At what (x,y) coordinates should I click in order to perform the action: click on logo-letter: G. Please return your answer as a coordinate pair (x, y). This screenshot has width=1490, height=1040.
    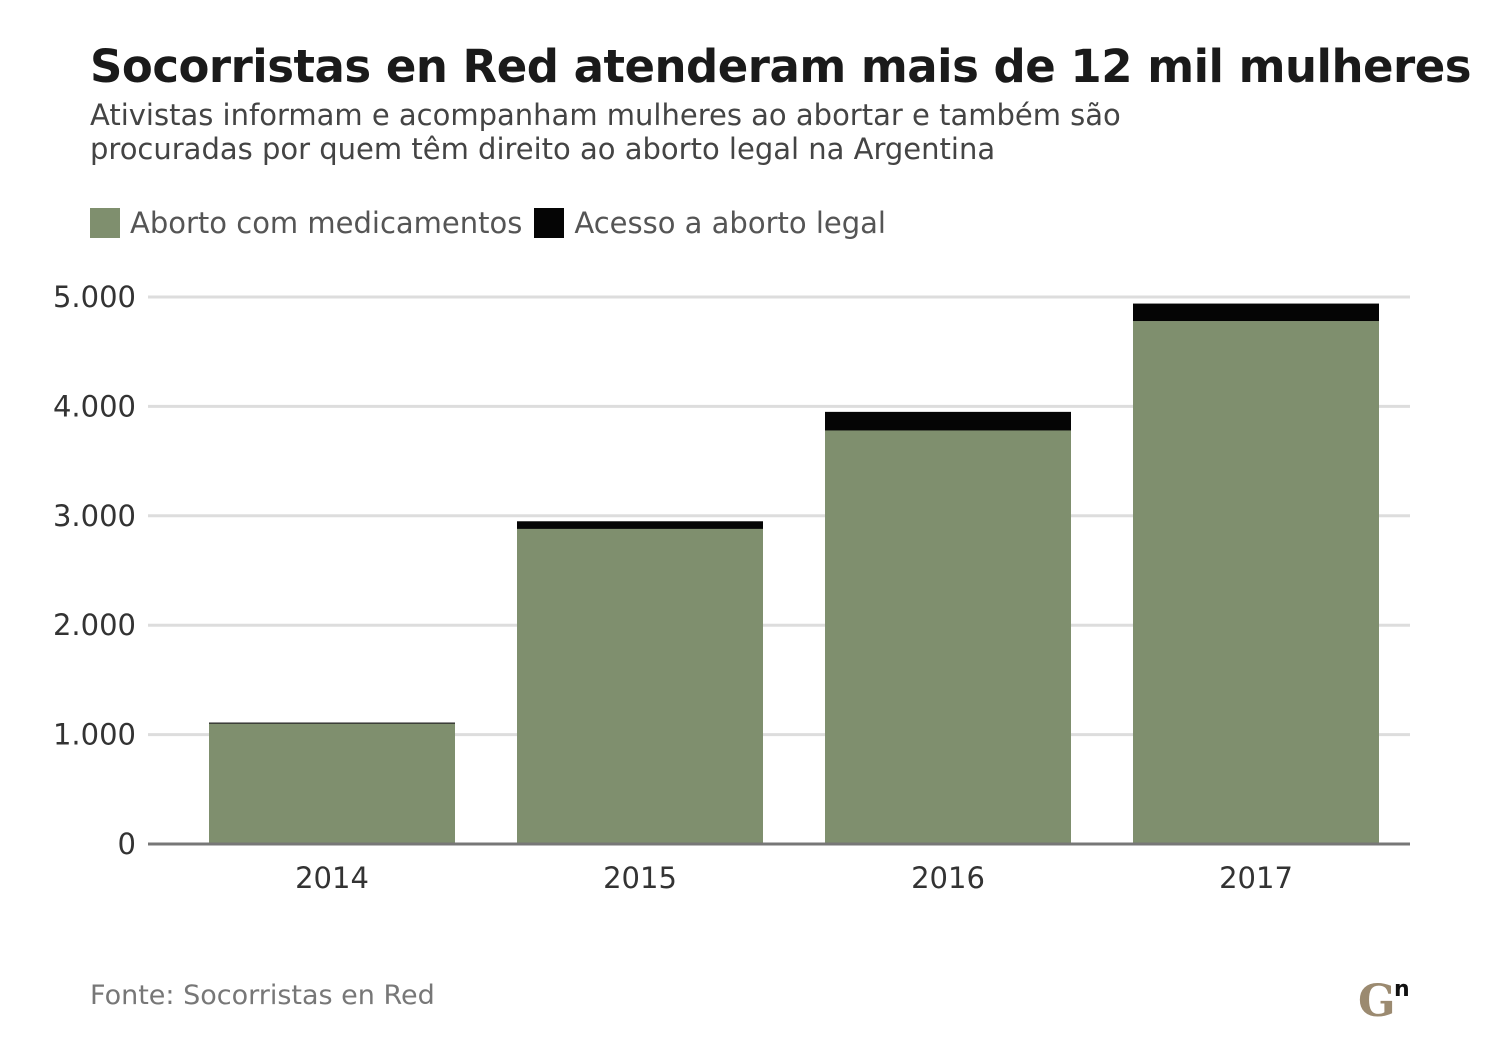
    Looking at the image, I should click on (1377, 1000).